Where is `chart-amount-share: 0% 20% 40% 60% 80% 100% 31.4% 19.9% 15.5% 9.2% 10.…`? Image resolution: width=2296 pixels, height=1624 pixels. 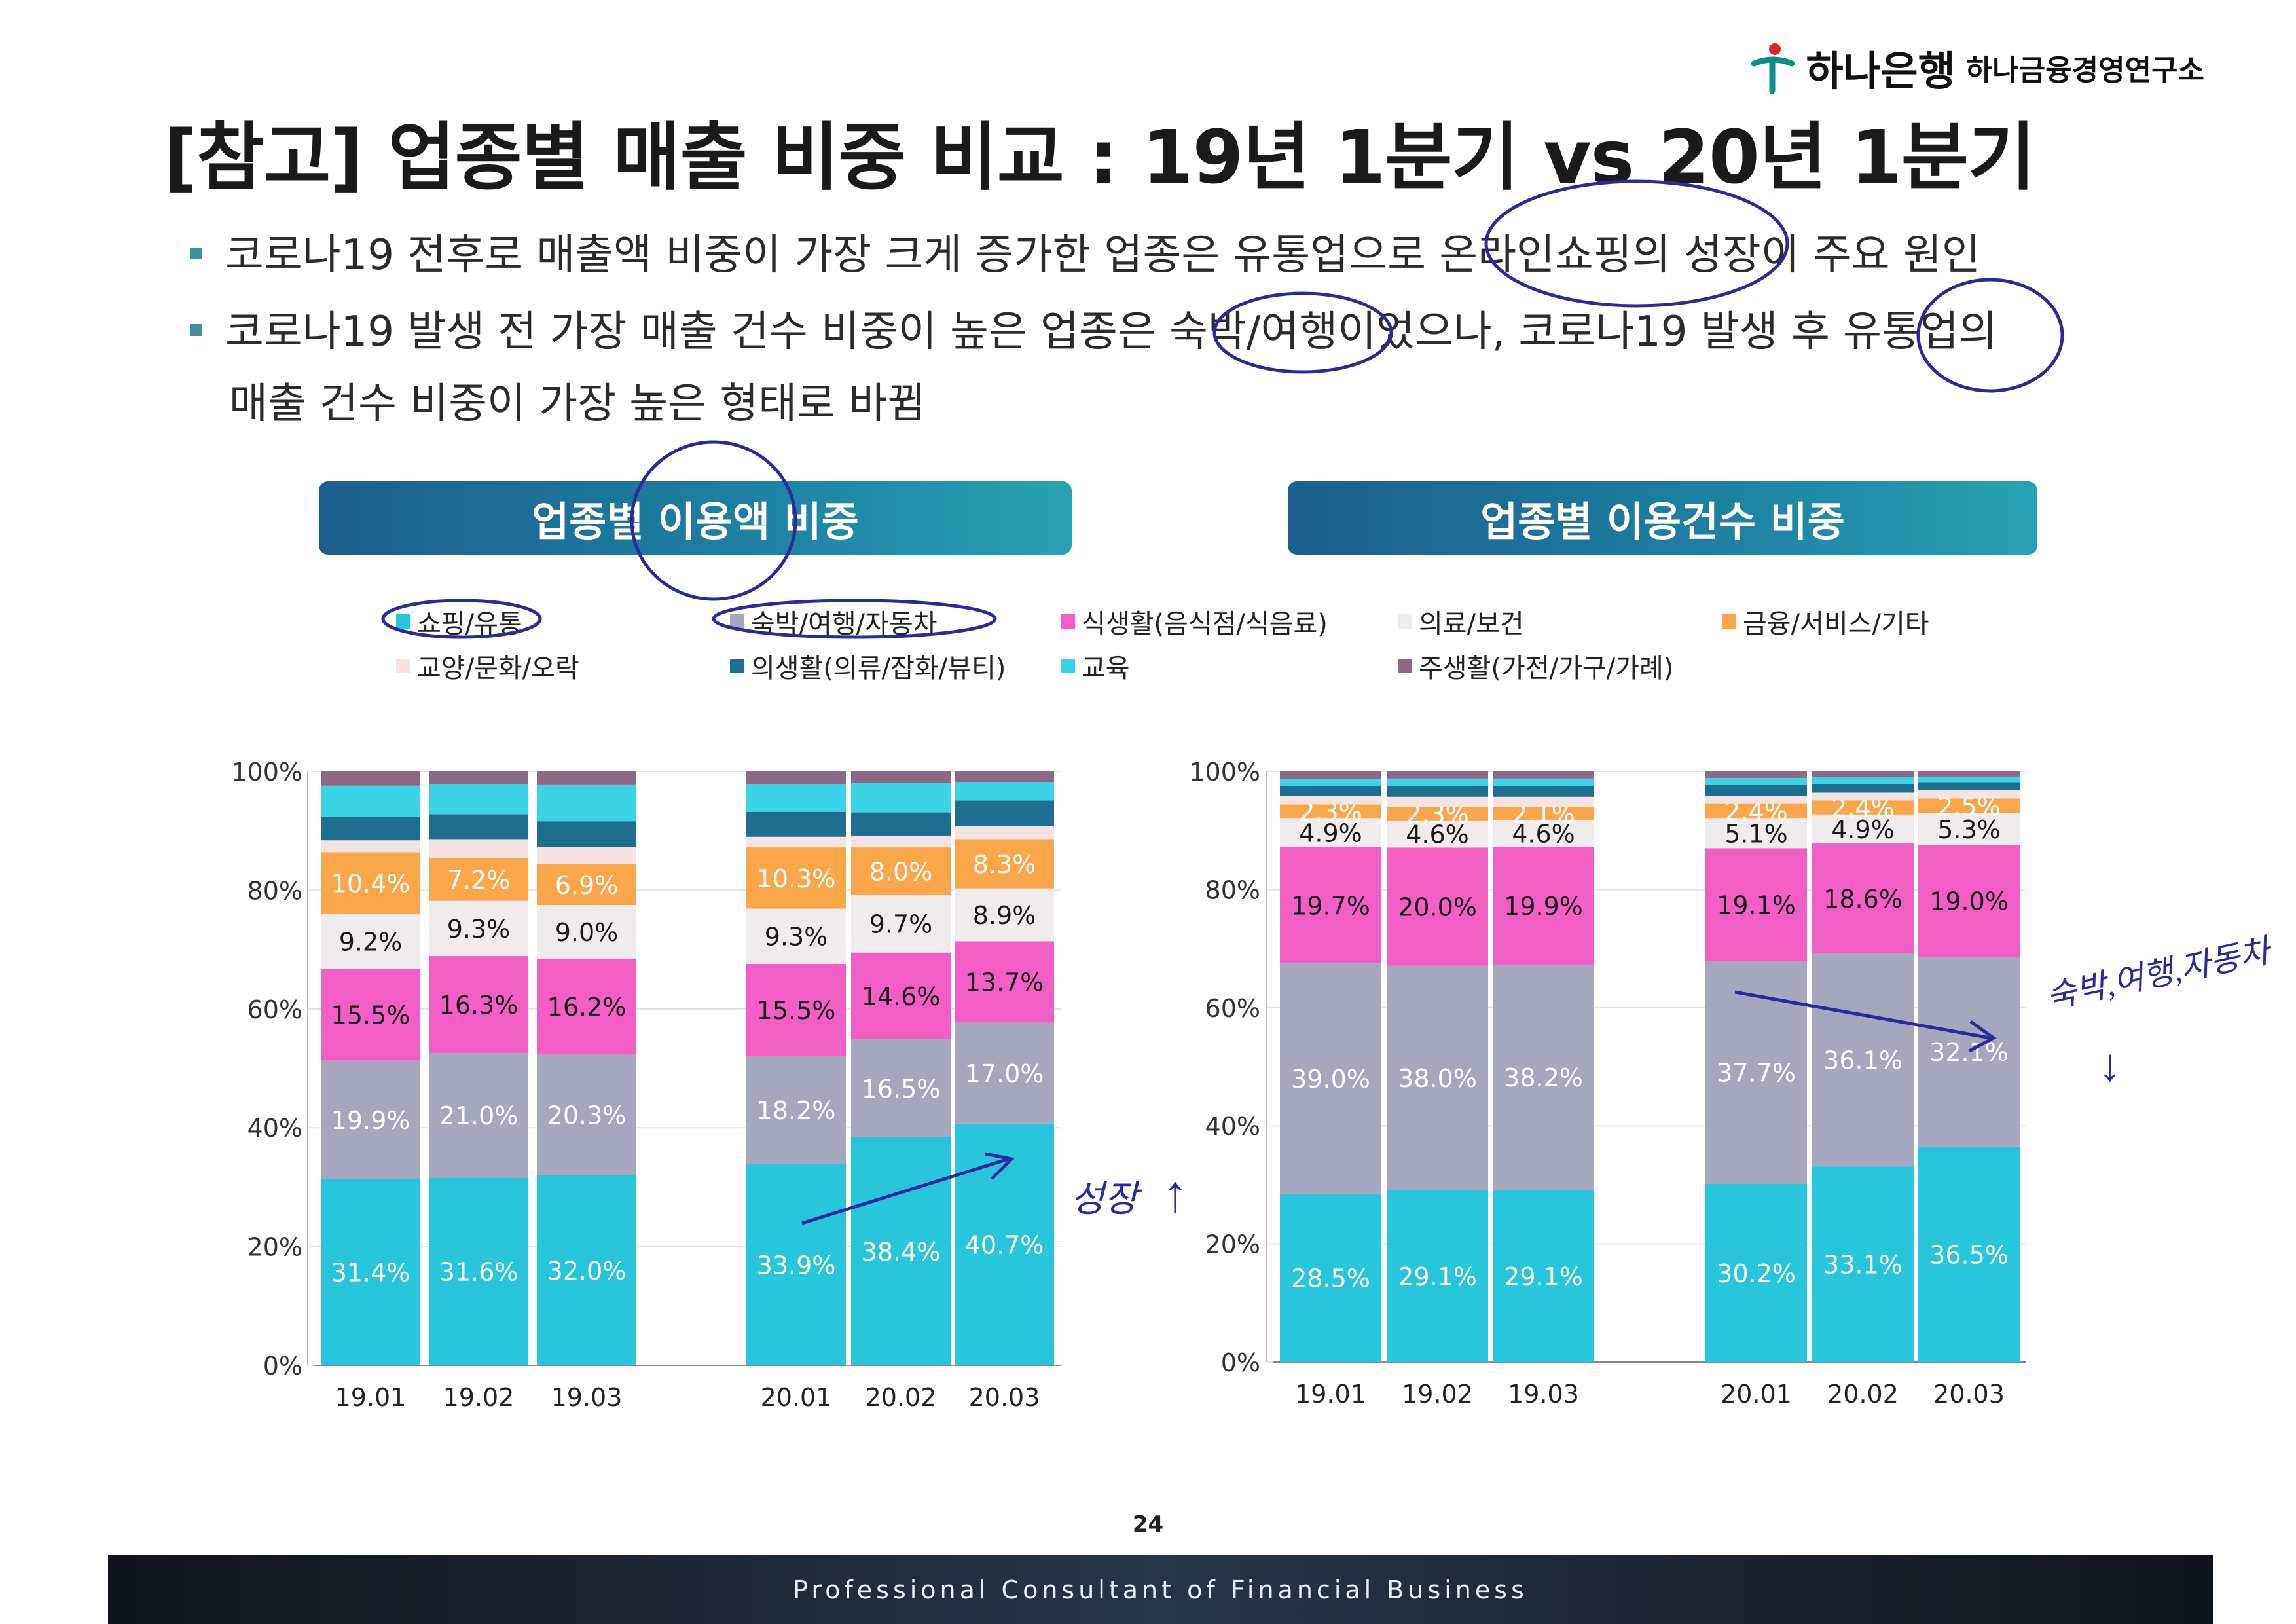
chart-amount-share: 0% 20% 40% 60% 80% 100% 31.4% 19.9% 15.5% 9.2% 10.… is located at coordinates (646, 1085).